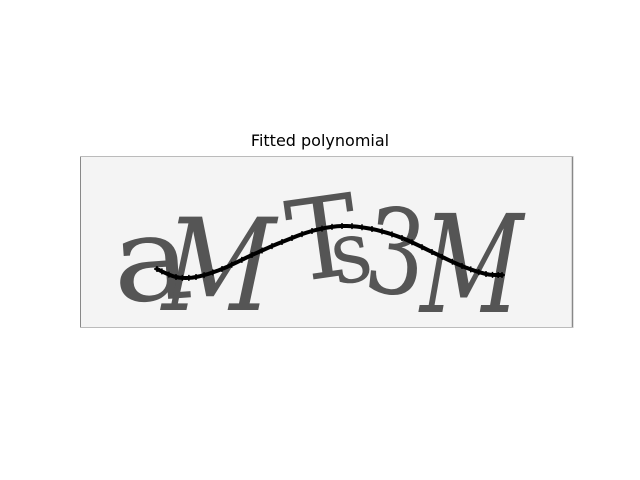 The width and height of the screenshot is (640, 480). What do you see at coordinates (151, 258) in the screenshot?
I see `captcha-glyph-1: a` at bounding box center [151, 258].